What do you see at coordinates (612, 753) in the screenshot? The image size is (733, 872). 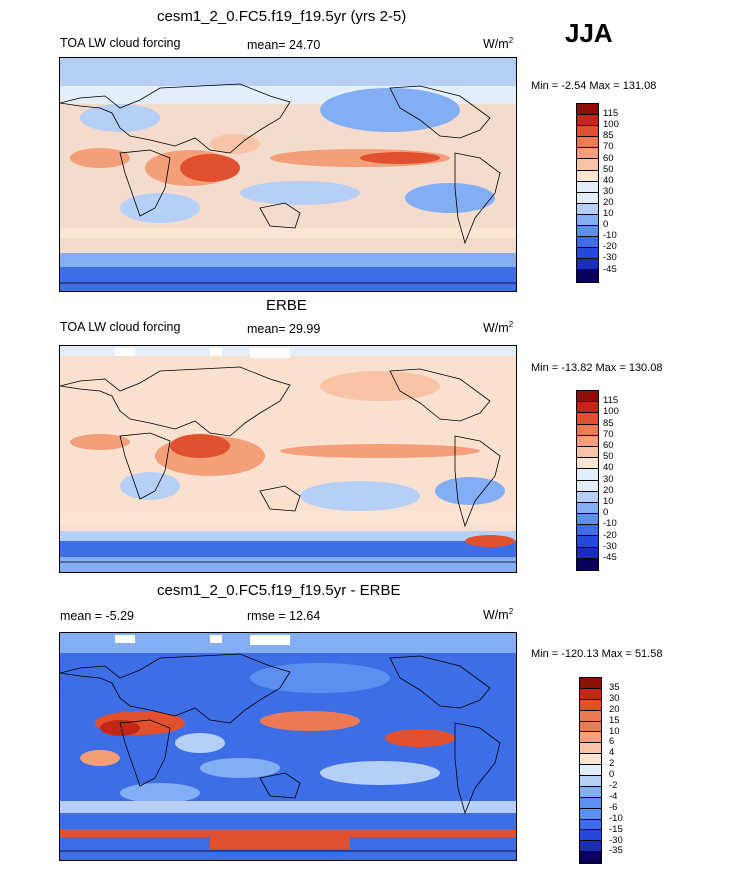 I see `colorbar-tick-label: 4` at bounding box center [612, 753].